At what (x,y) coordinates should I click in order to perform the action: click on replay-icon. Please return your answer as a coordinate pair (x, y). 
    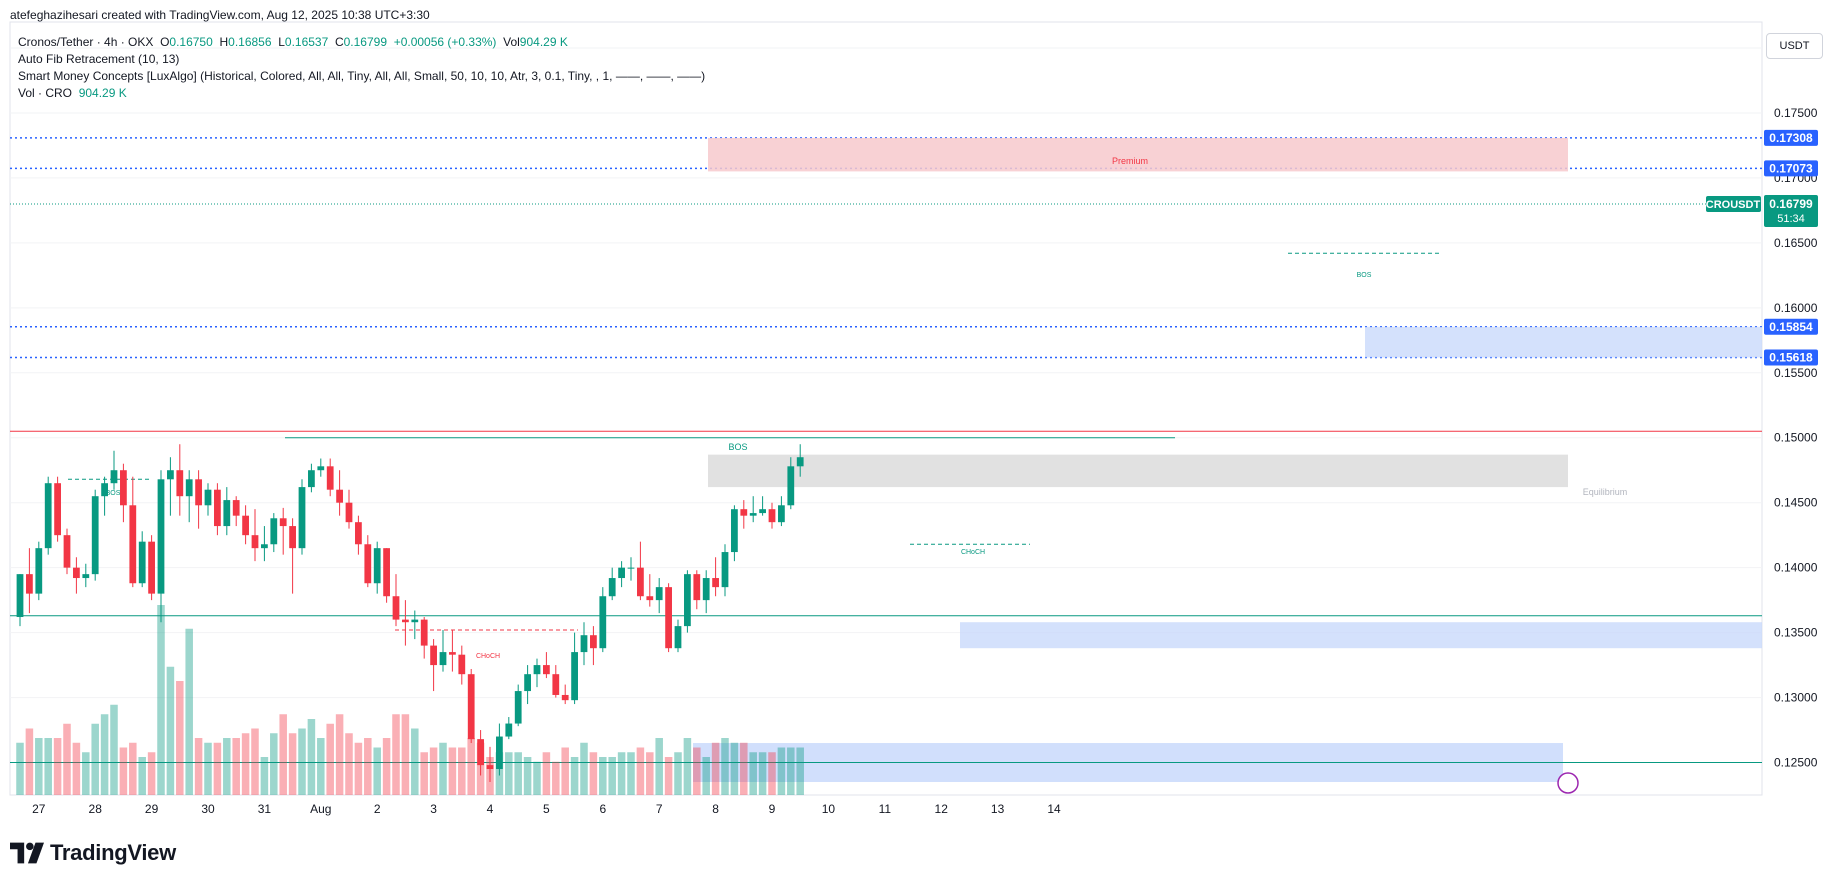
    Looking at the image, I should click on (1568, 783).